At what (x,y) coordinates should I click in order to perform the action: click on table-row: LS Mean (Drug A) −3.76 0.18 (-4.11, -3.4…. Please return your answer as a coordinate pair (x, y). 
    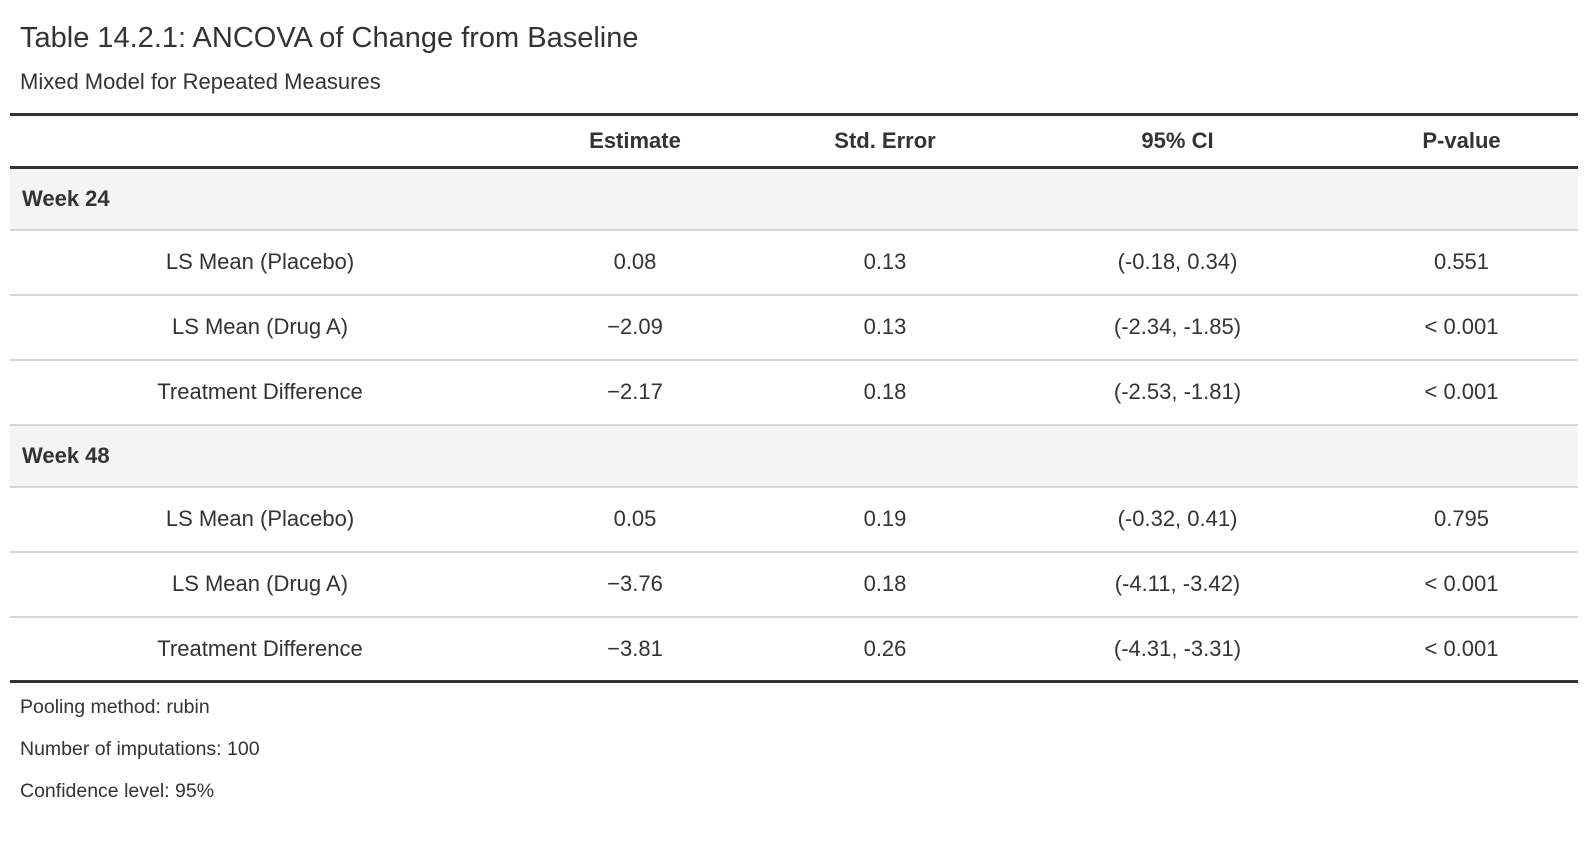
    Looking at the image, I should click on (794, 584).